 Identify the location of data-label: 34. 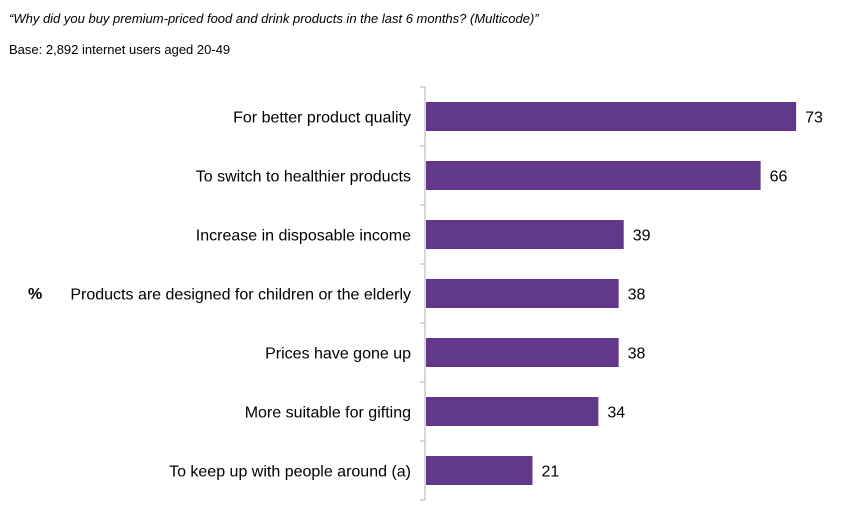
(616, 413).